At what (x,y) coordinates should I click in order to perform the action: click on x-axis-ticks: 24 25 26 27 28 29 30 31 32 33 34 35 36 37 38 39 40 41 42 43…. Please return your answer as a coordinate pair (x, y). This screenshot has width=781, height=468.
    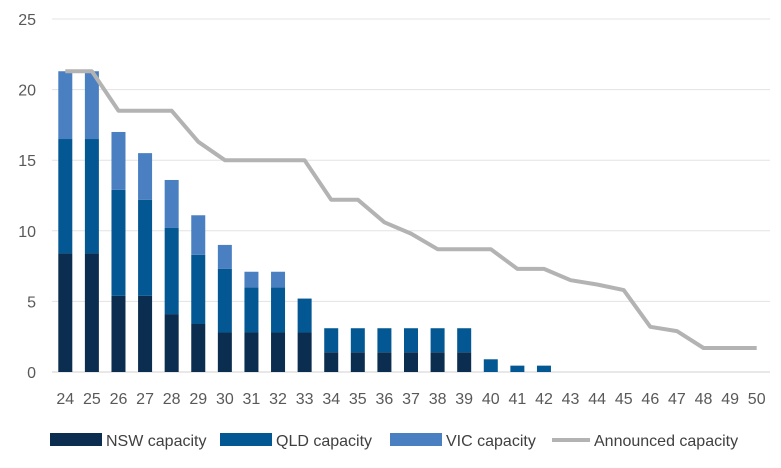
    Looking at the image, I should click on (410, 399).